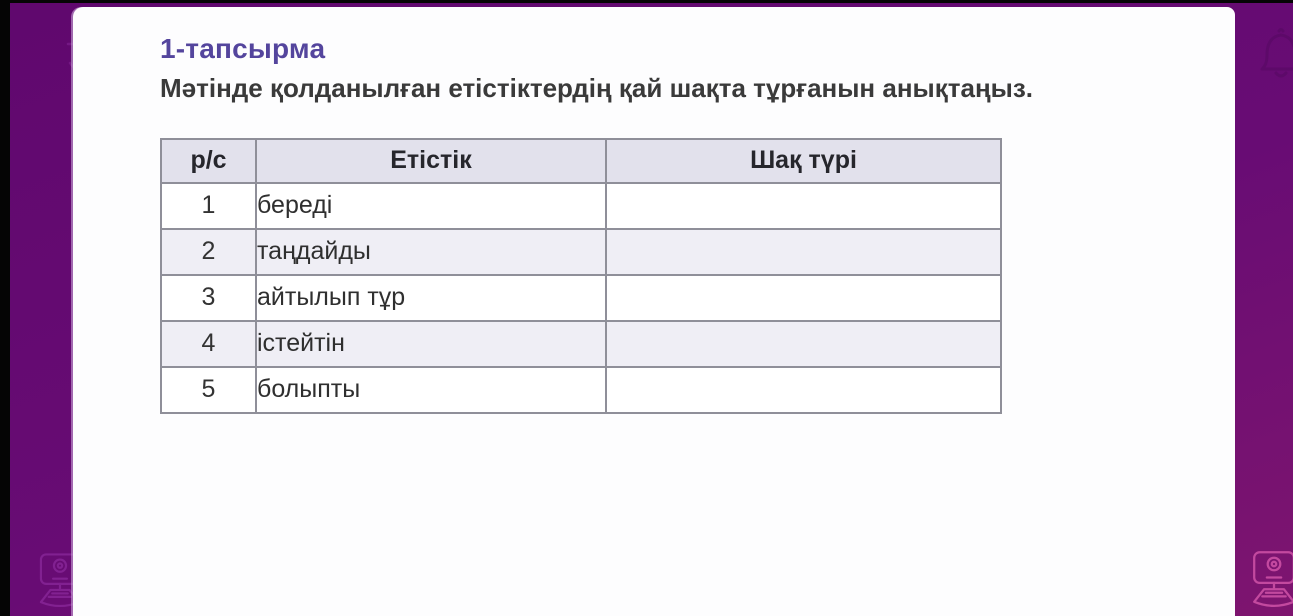 This screenshot has width=1293, height=616. Describe the element at coordinates (431, 297) in the screenshot. I see `verb-cell: айтылып тұр` at that location.